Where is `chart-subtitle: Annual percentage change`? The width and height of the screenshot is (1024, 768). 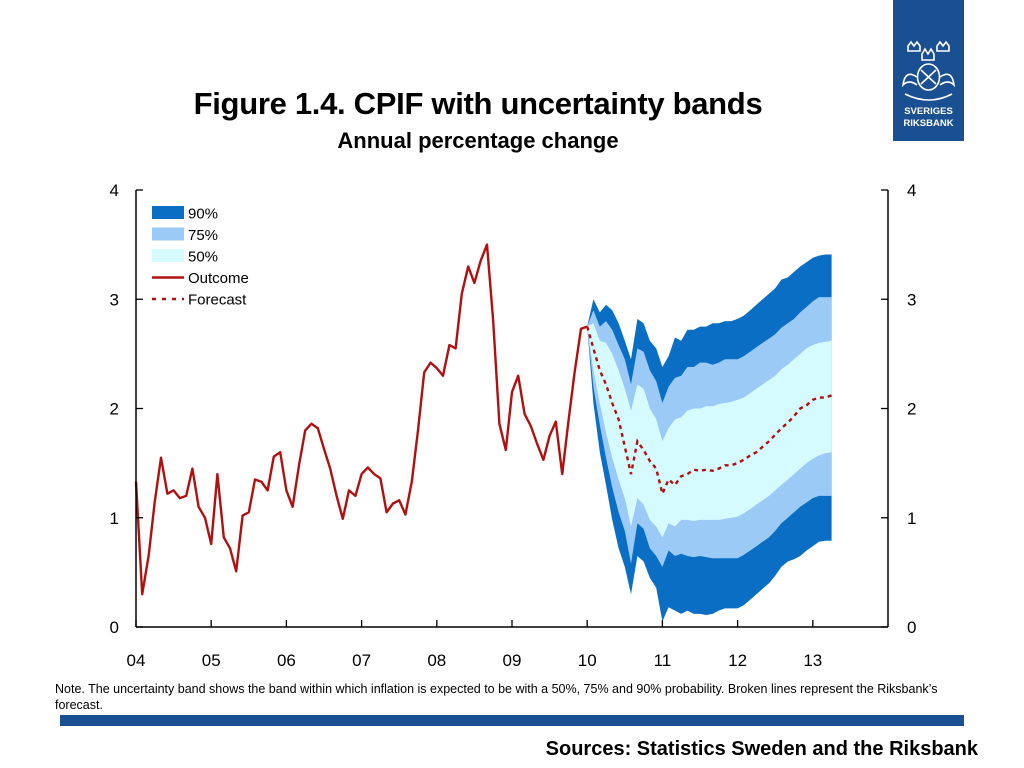 chart-subtitle: Annual percentage change is located at coordinates (478, 140).